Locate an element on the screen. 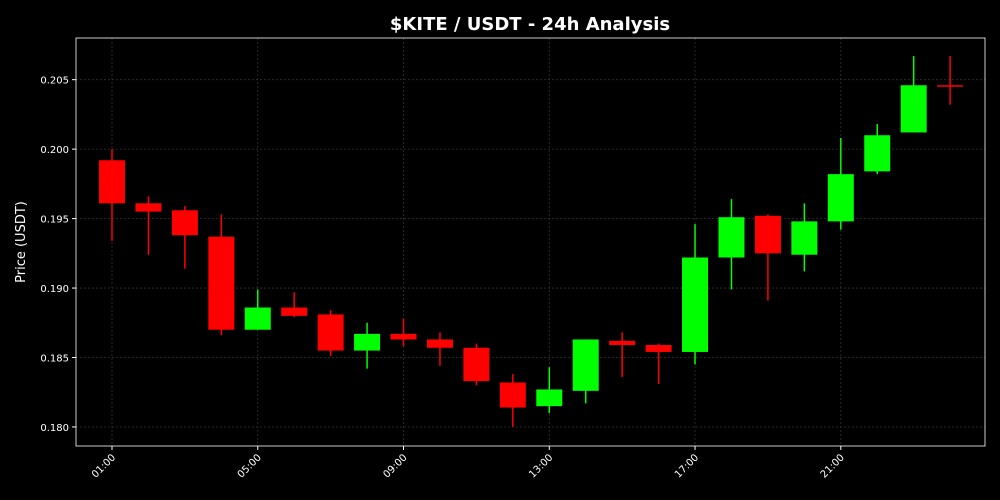 This screenshot has height=500, width=1000. y-tick-label: 0.190 is located at coordinates (54, 289).